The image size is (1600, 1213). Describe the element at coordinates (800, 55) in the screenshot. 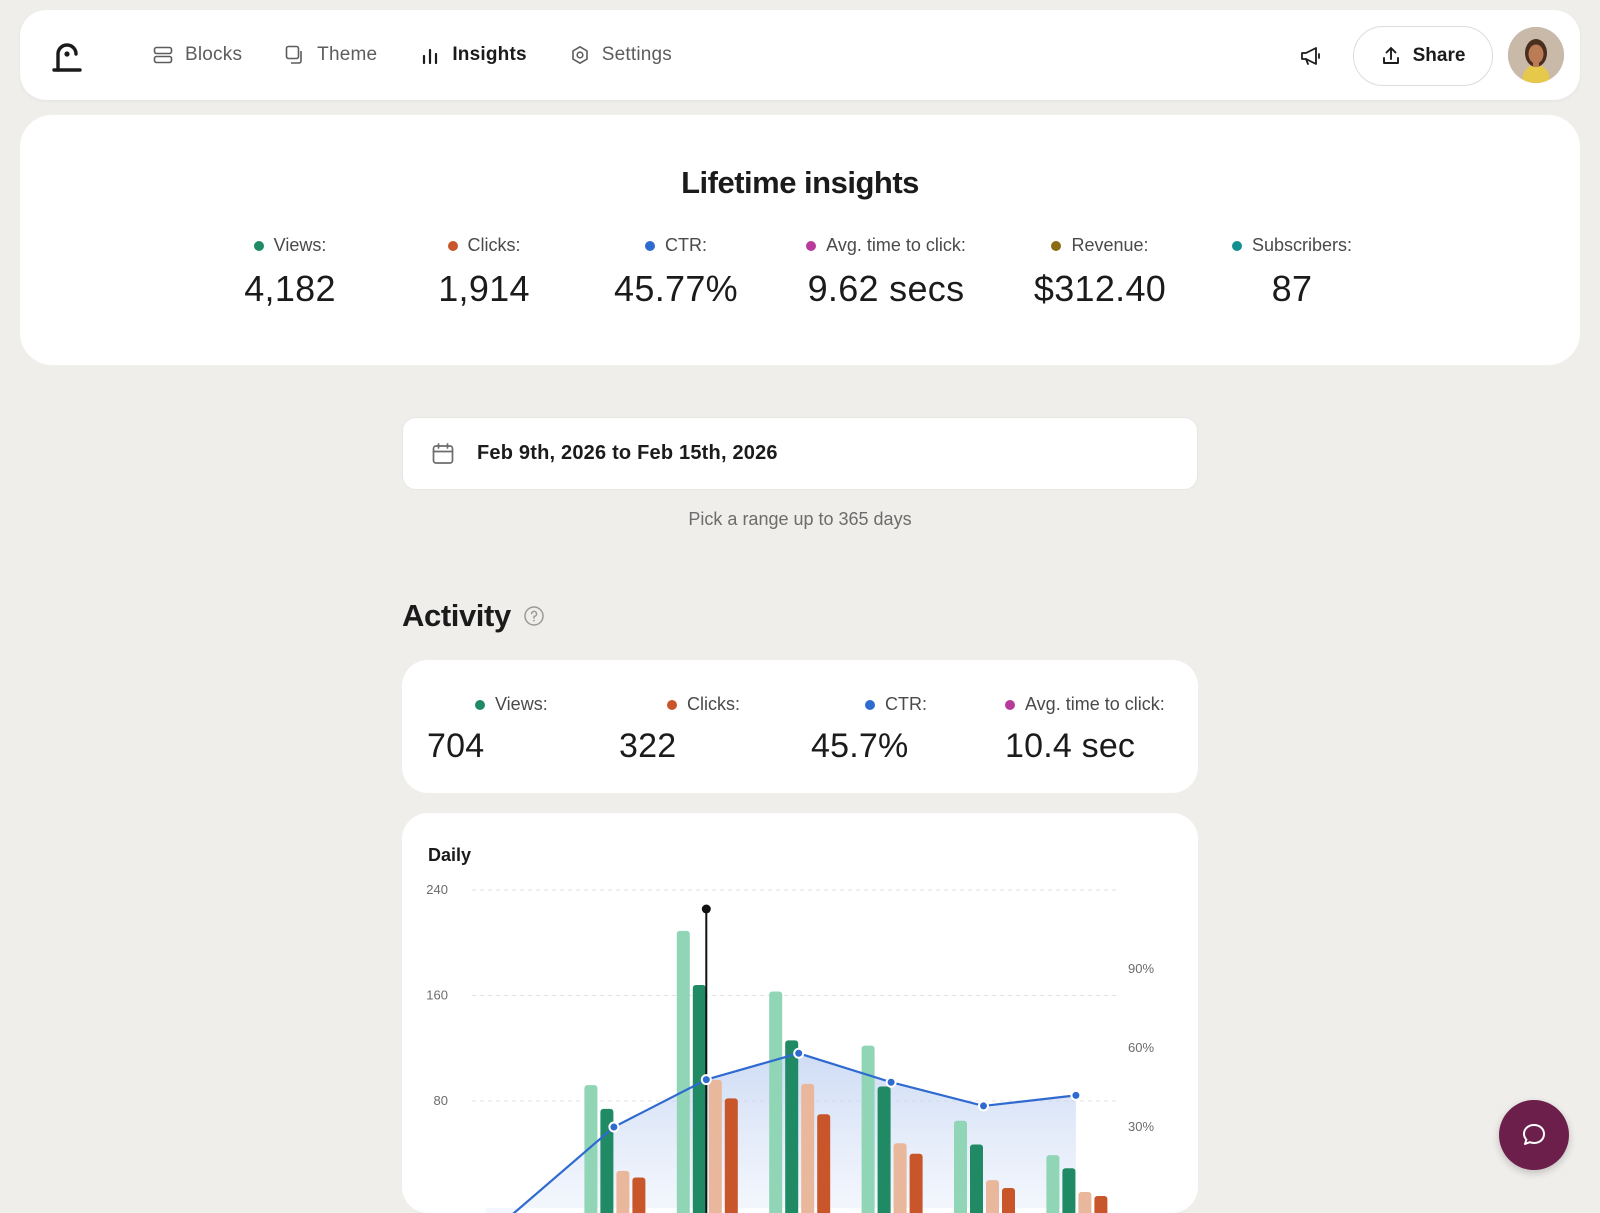

I see `top-navigation-bar: Blocks Theme Insights Settings` at that location.